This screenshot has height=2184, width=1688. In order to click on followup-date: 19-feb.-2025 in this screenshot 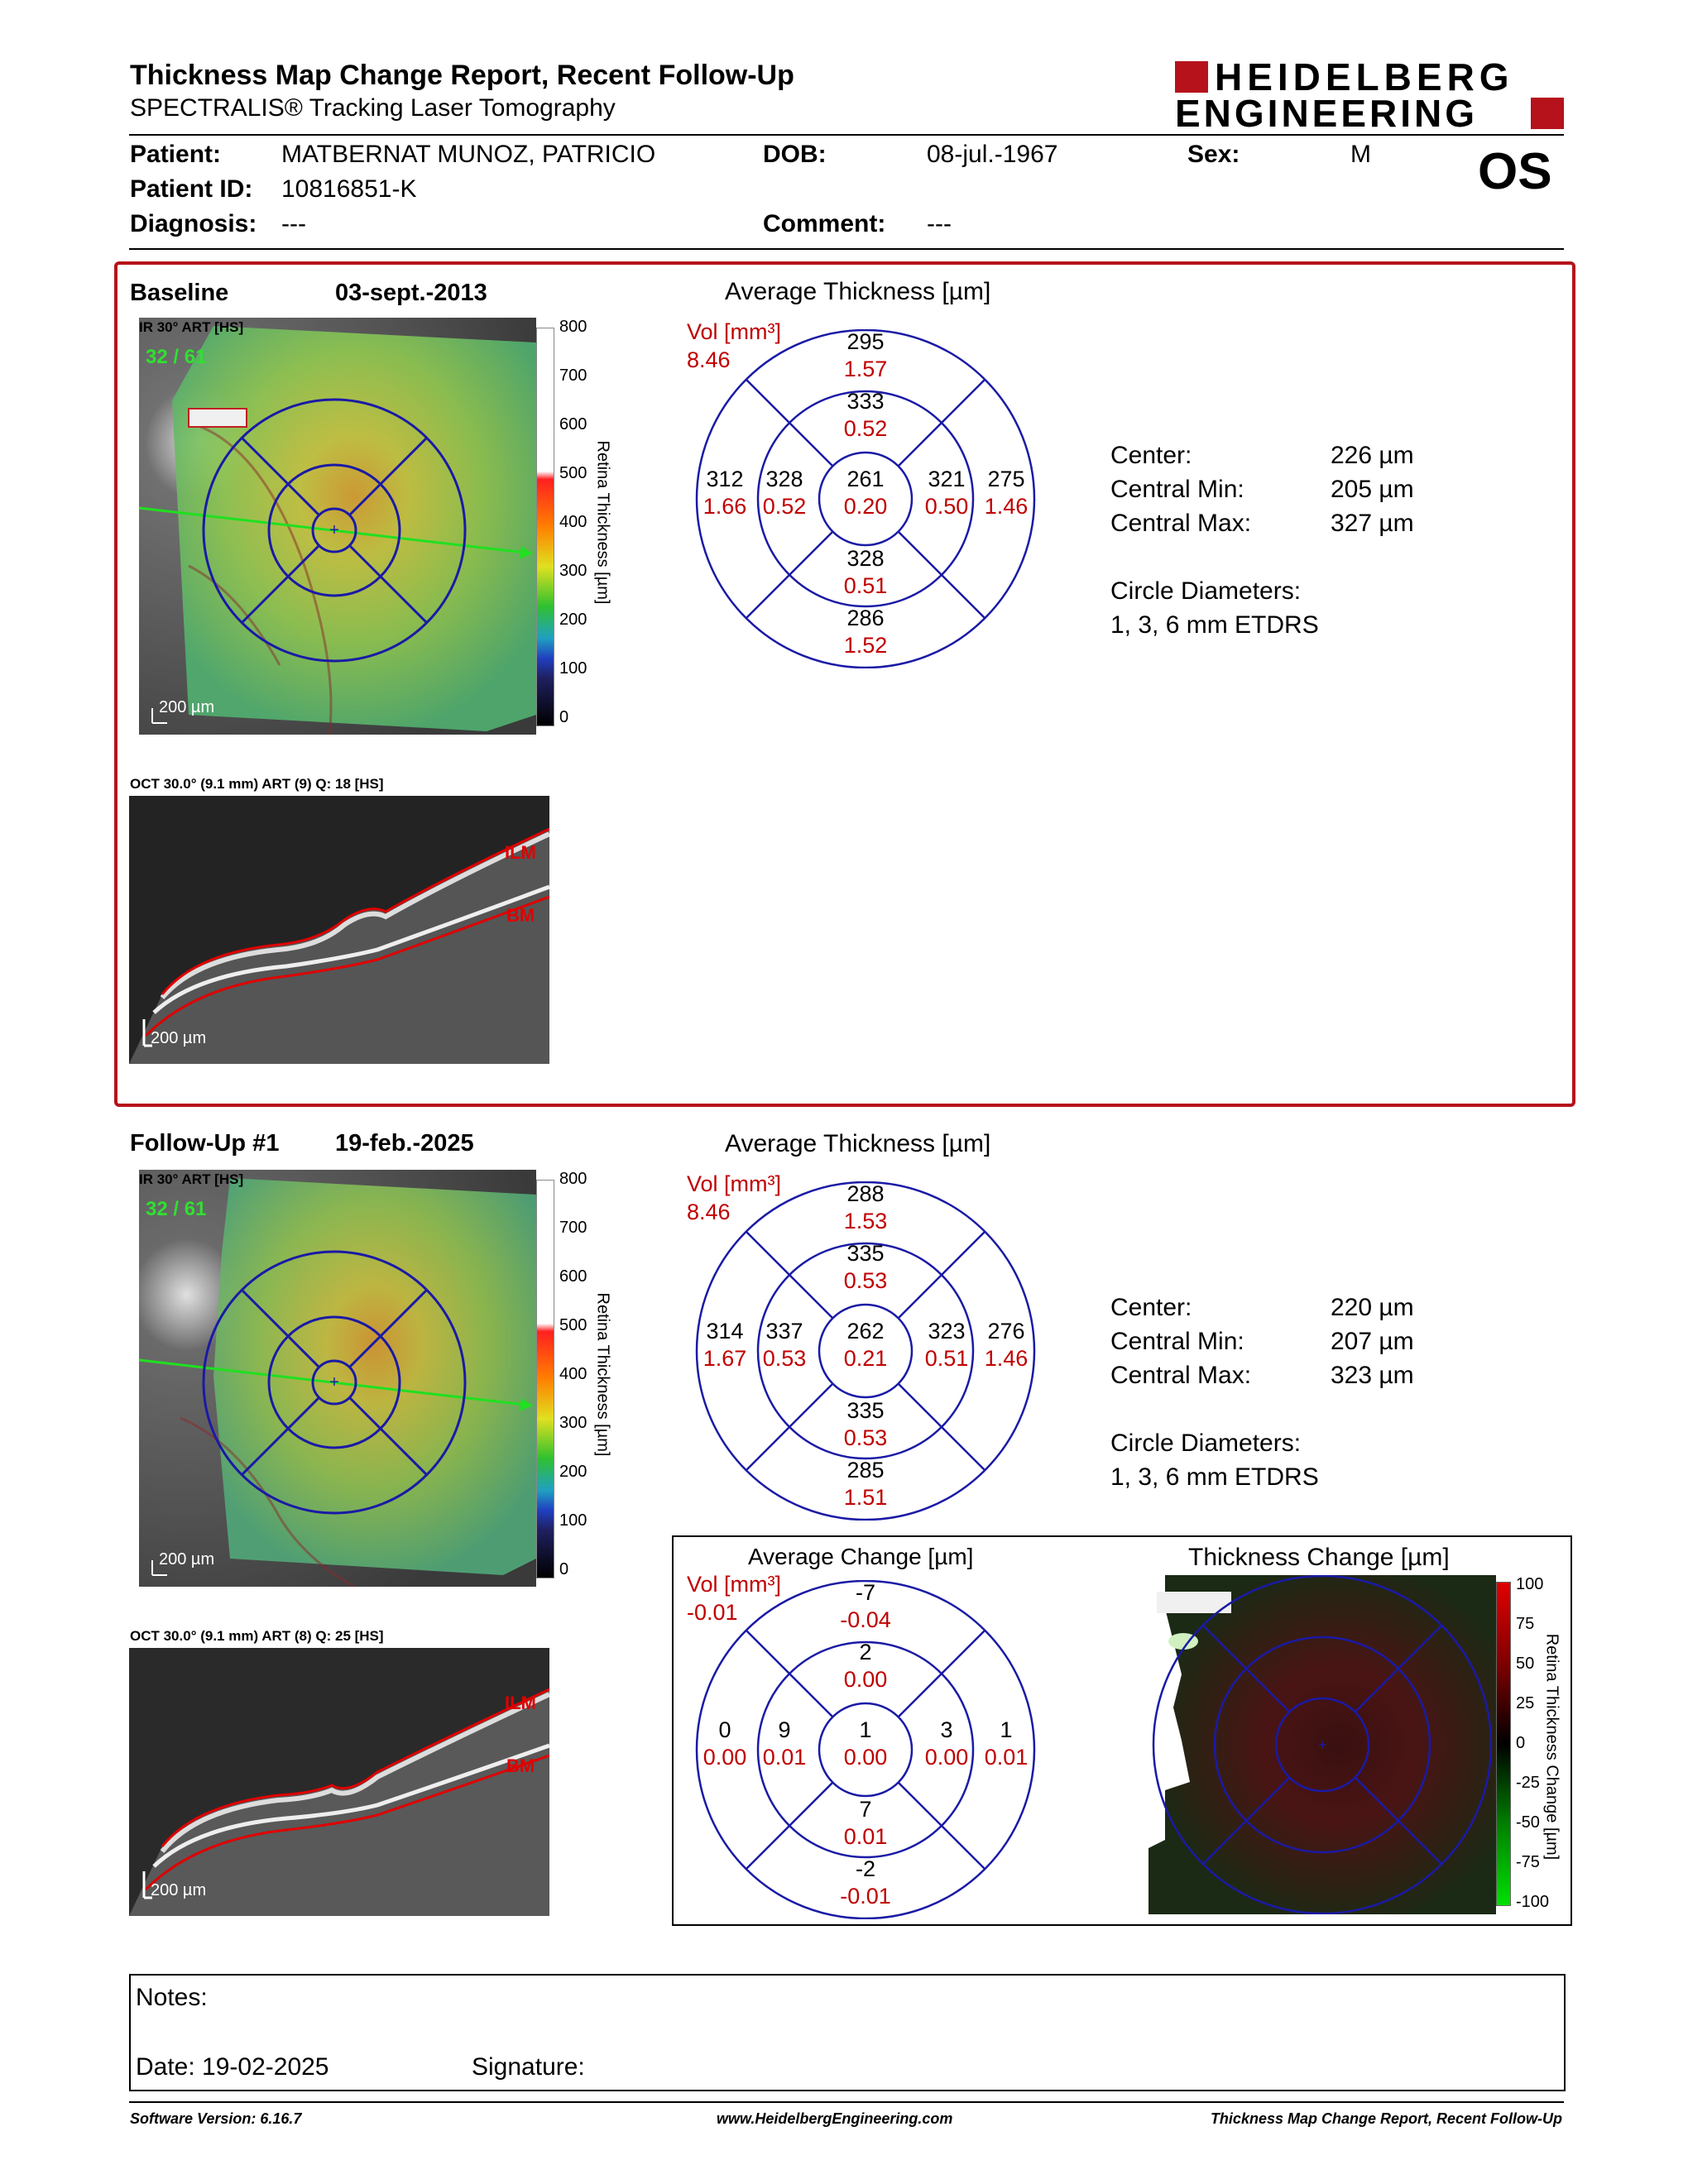, I will do `click(404, 1143)`.